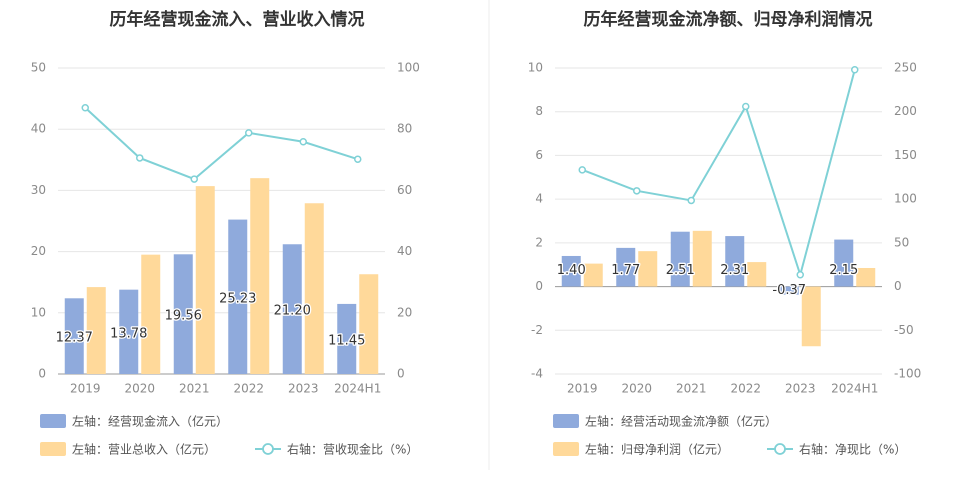  Describe the element at coordinates (904, 330) in the screenshot. I see `chart2-right-tick: -50` at that location.